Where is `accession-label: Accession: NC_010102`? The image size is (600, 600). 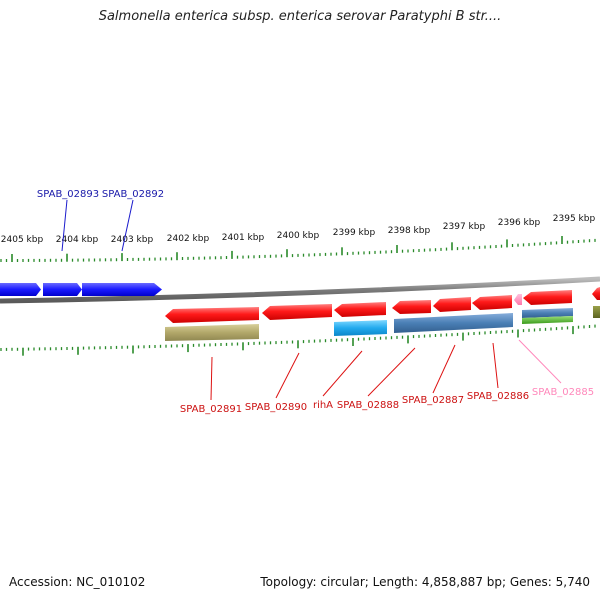 accession-label: Accession: NC_010102 is located at coordinates (77, 582).